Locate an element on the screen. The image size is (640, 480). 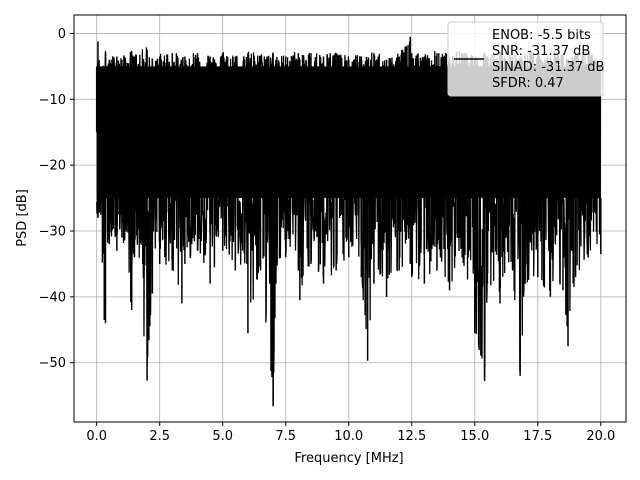
x-tick-label: 12.5 is located at coordinates (411, 436).